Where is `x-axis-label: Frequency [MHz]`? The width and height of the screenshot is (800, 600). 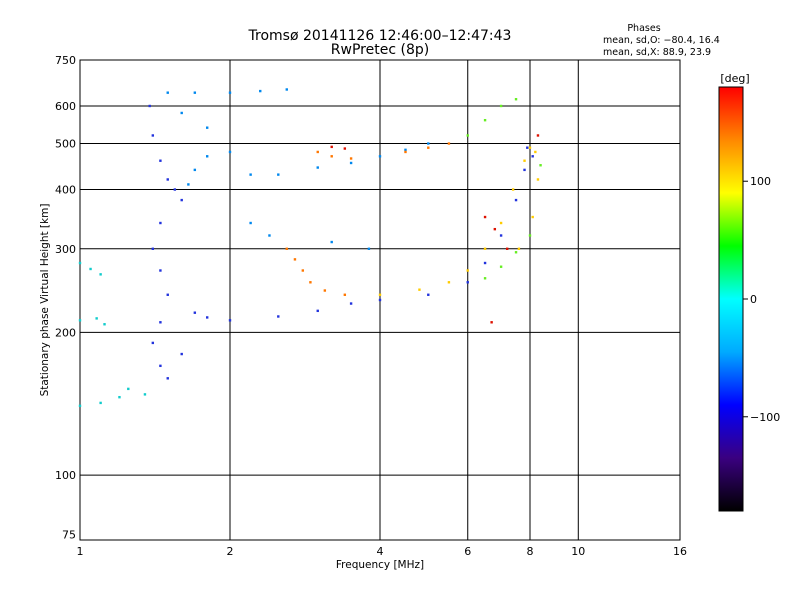
x-axis-label: Frequency [MHz] is located at coordinates (380, 565).